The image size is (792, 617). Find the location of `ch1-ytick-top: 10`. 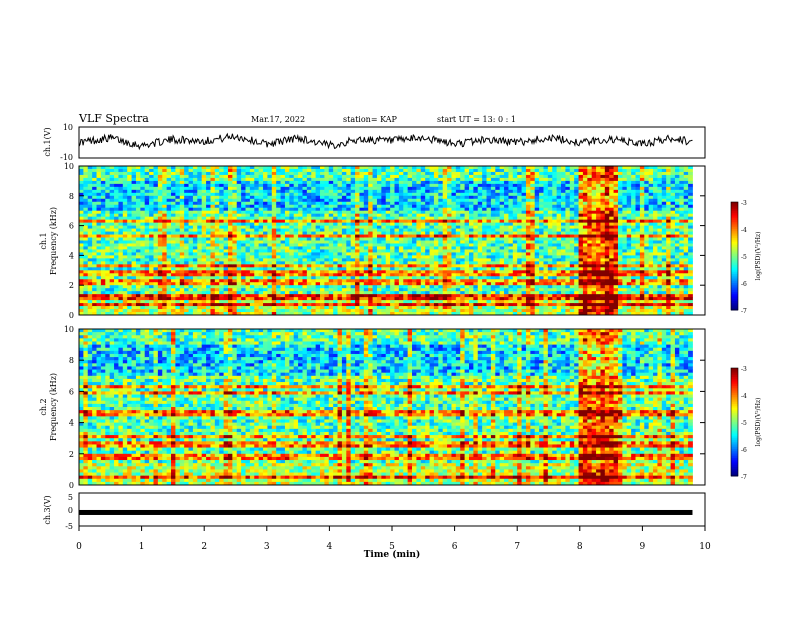

ch1-ytick-top: 10 is located at coordinates (68, 127).